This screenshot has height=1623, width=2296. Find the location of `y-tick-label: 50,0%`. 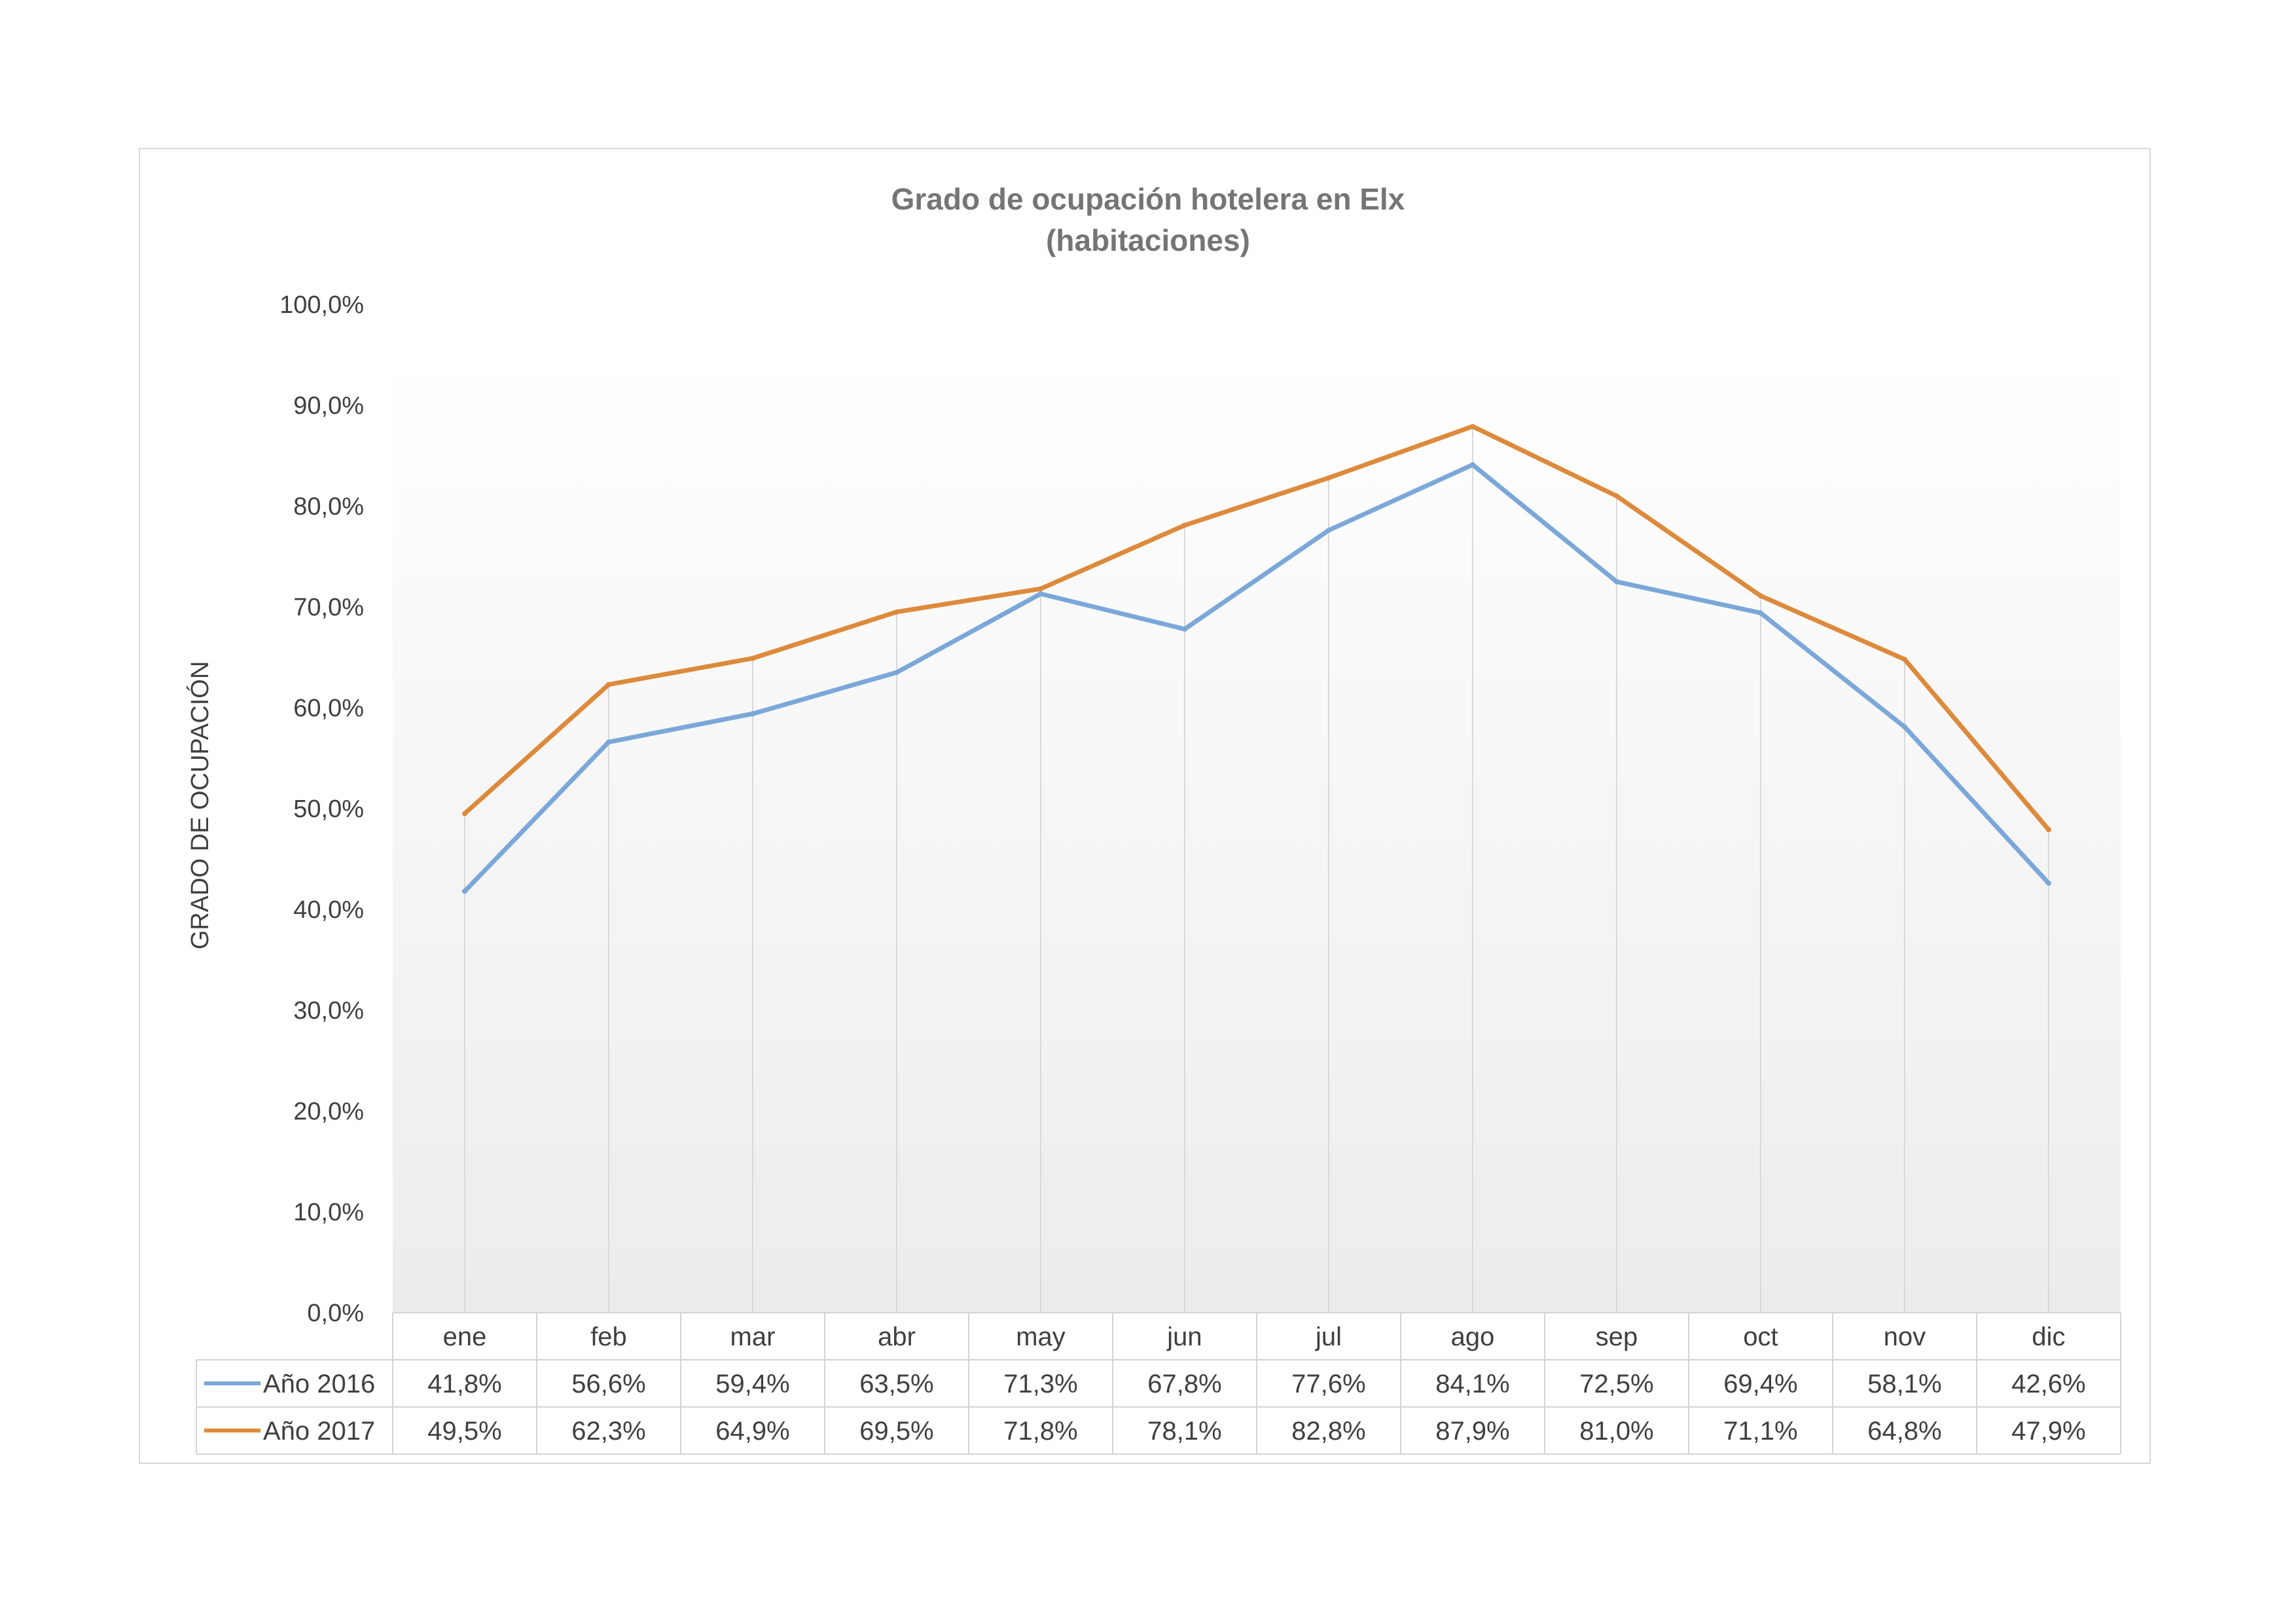

y-tick-label: 50,0% is located at coordinates (328, 809).